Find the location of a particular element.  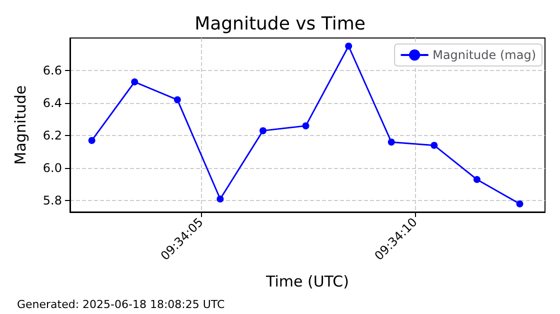

y-axis-title: Magnitude is located at coordinates (21, 125).